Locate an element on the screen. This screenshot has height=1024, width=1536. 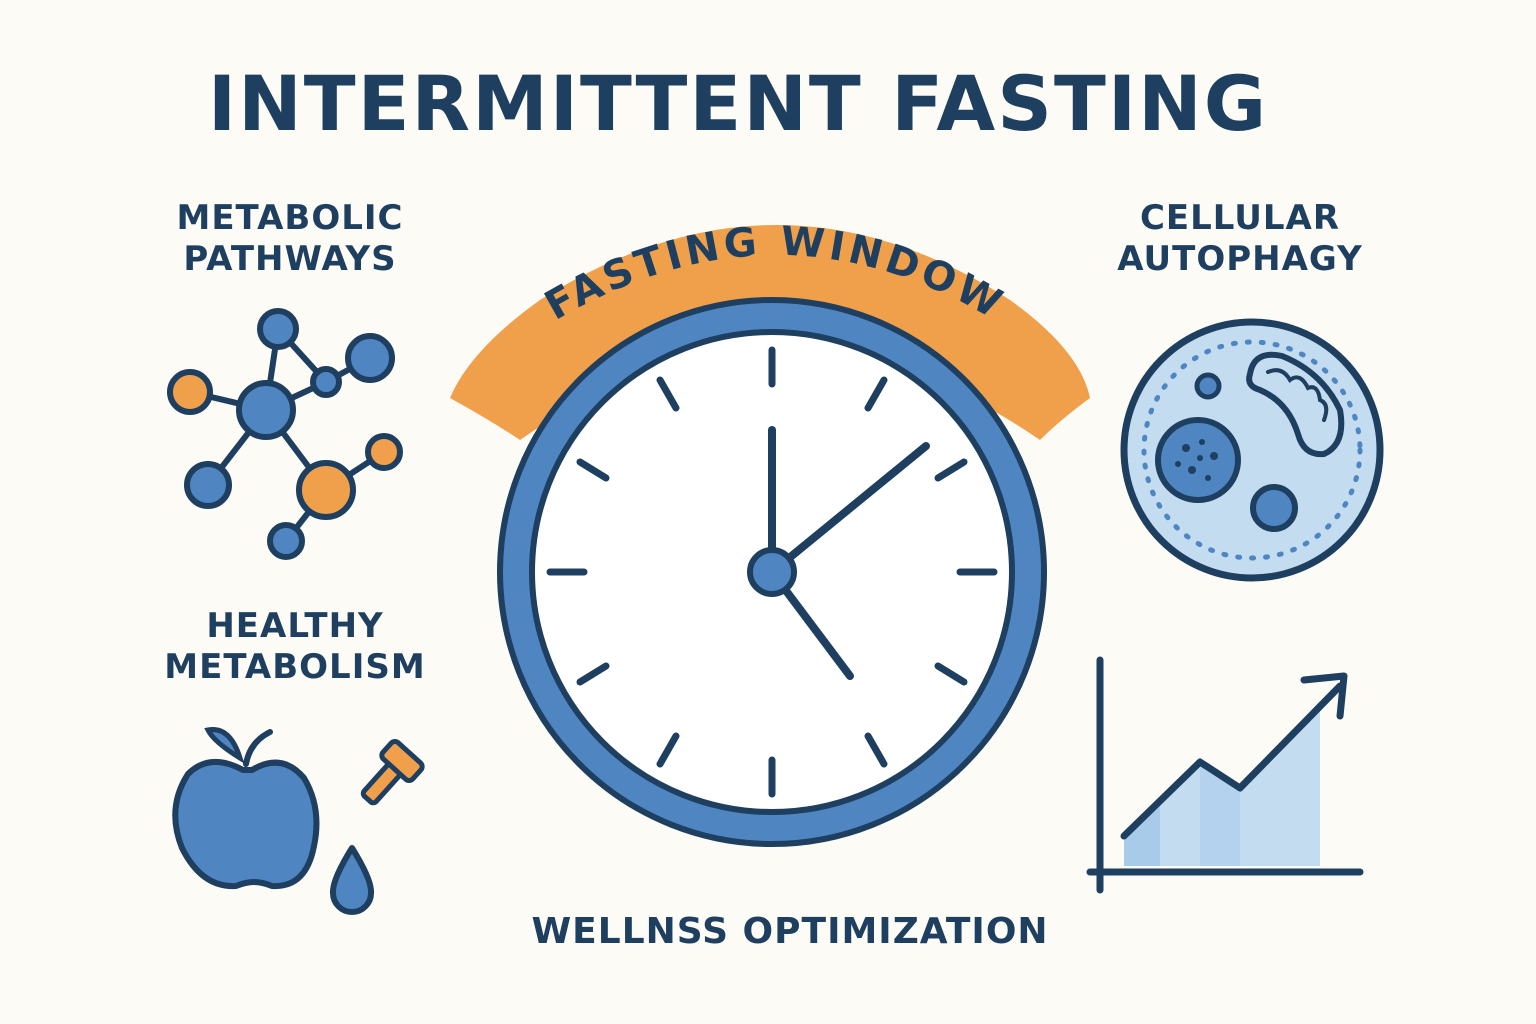
molecule-network-icon is located at coordinates (285, 434).